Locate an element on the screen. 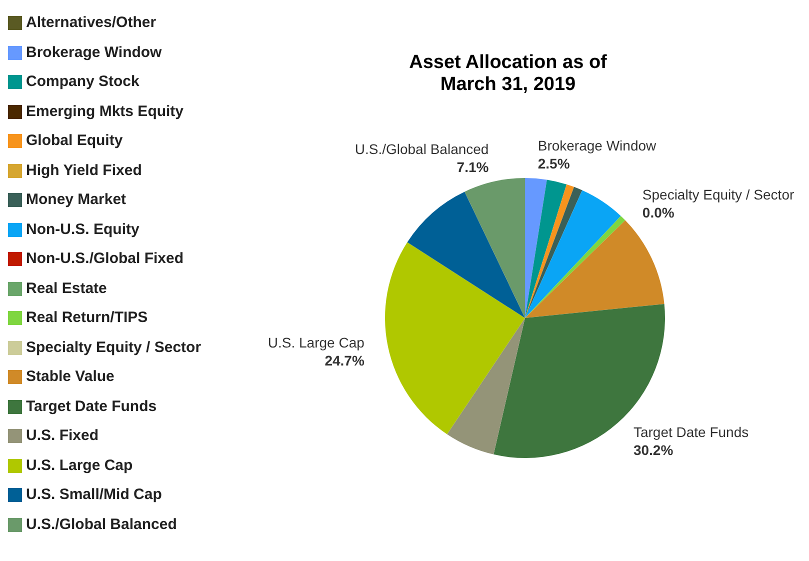 The height and width of the screenshot is (561, 809). slice-label: Target Date Funds is located at coordinates (691, 432).